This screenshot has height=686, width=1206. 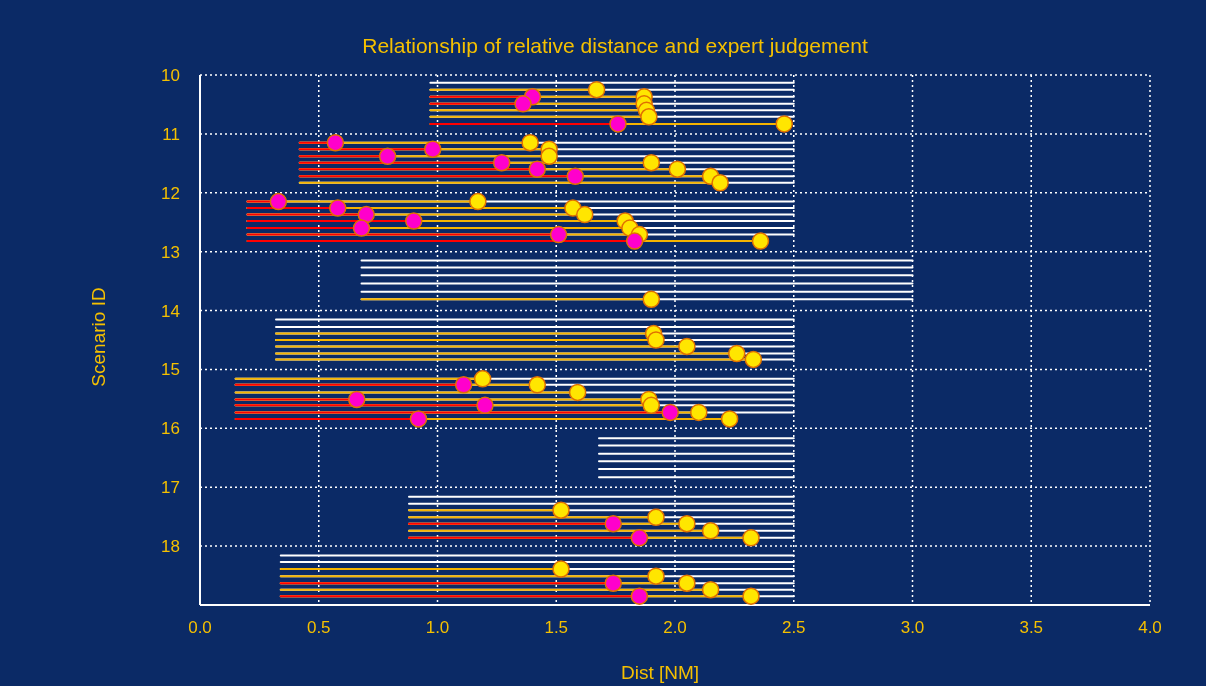 What do you see at coordinates (171, 134) in the screenshot?
I see `y-tick-label: 11` at bounding box center [171, 134].